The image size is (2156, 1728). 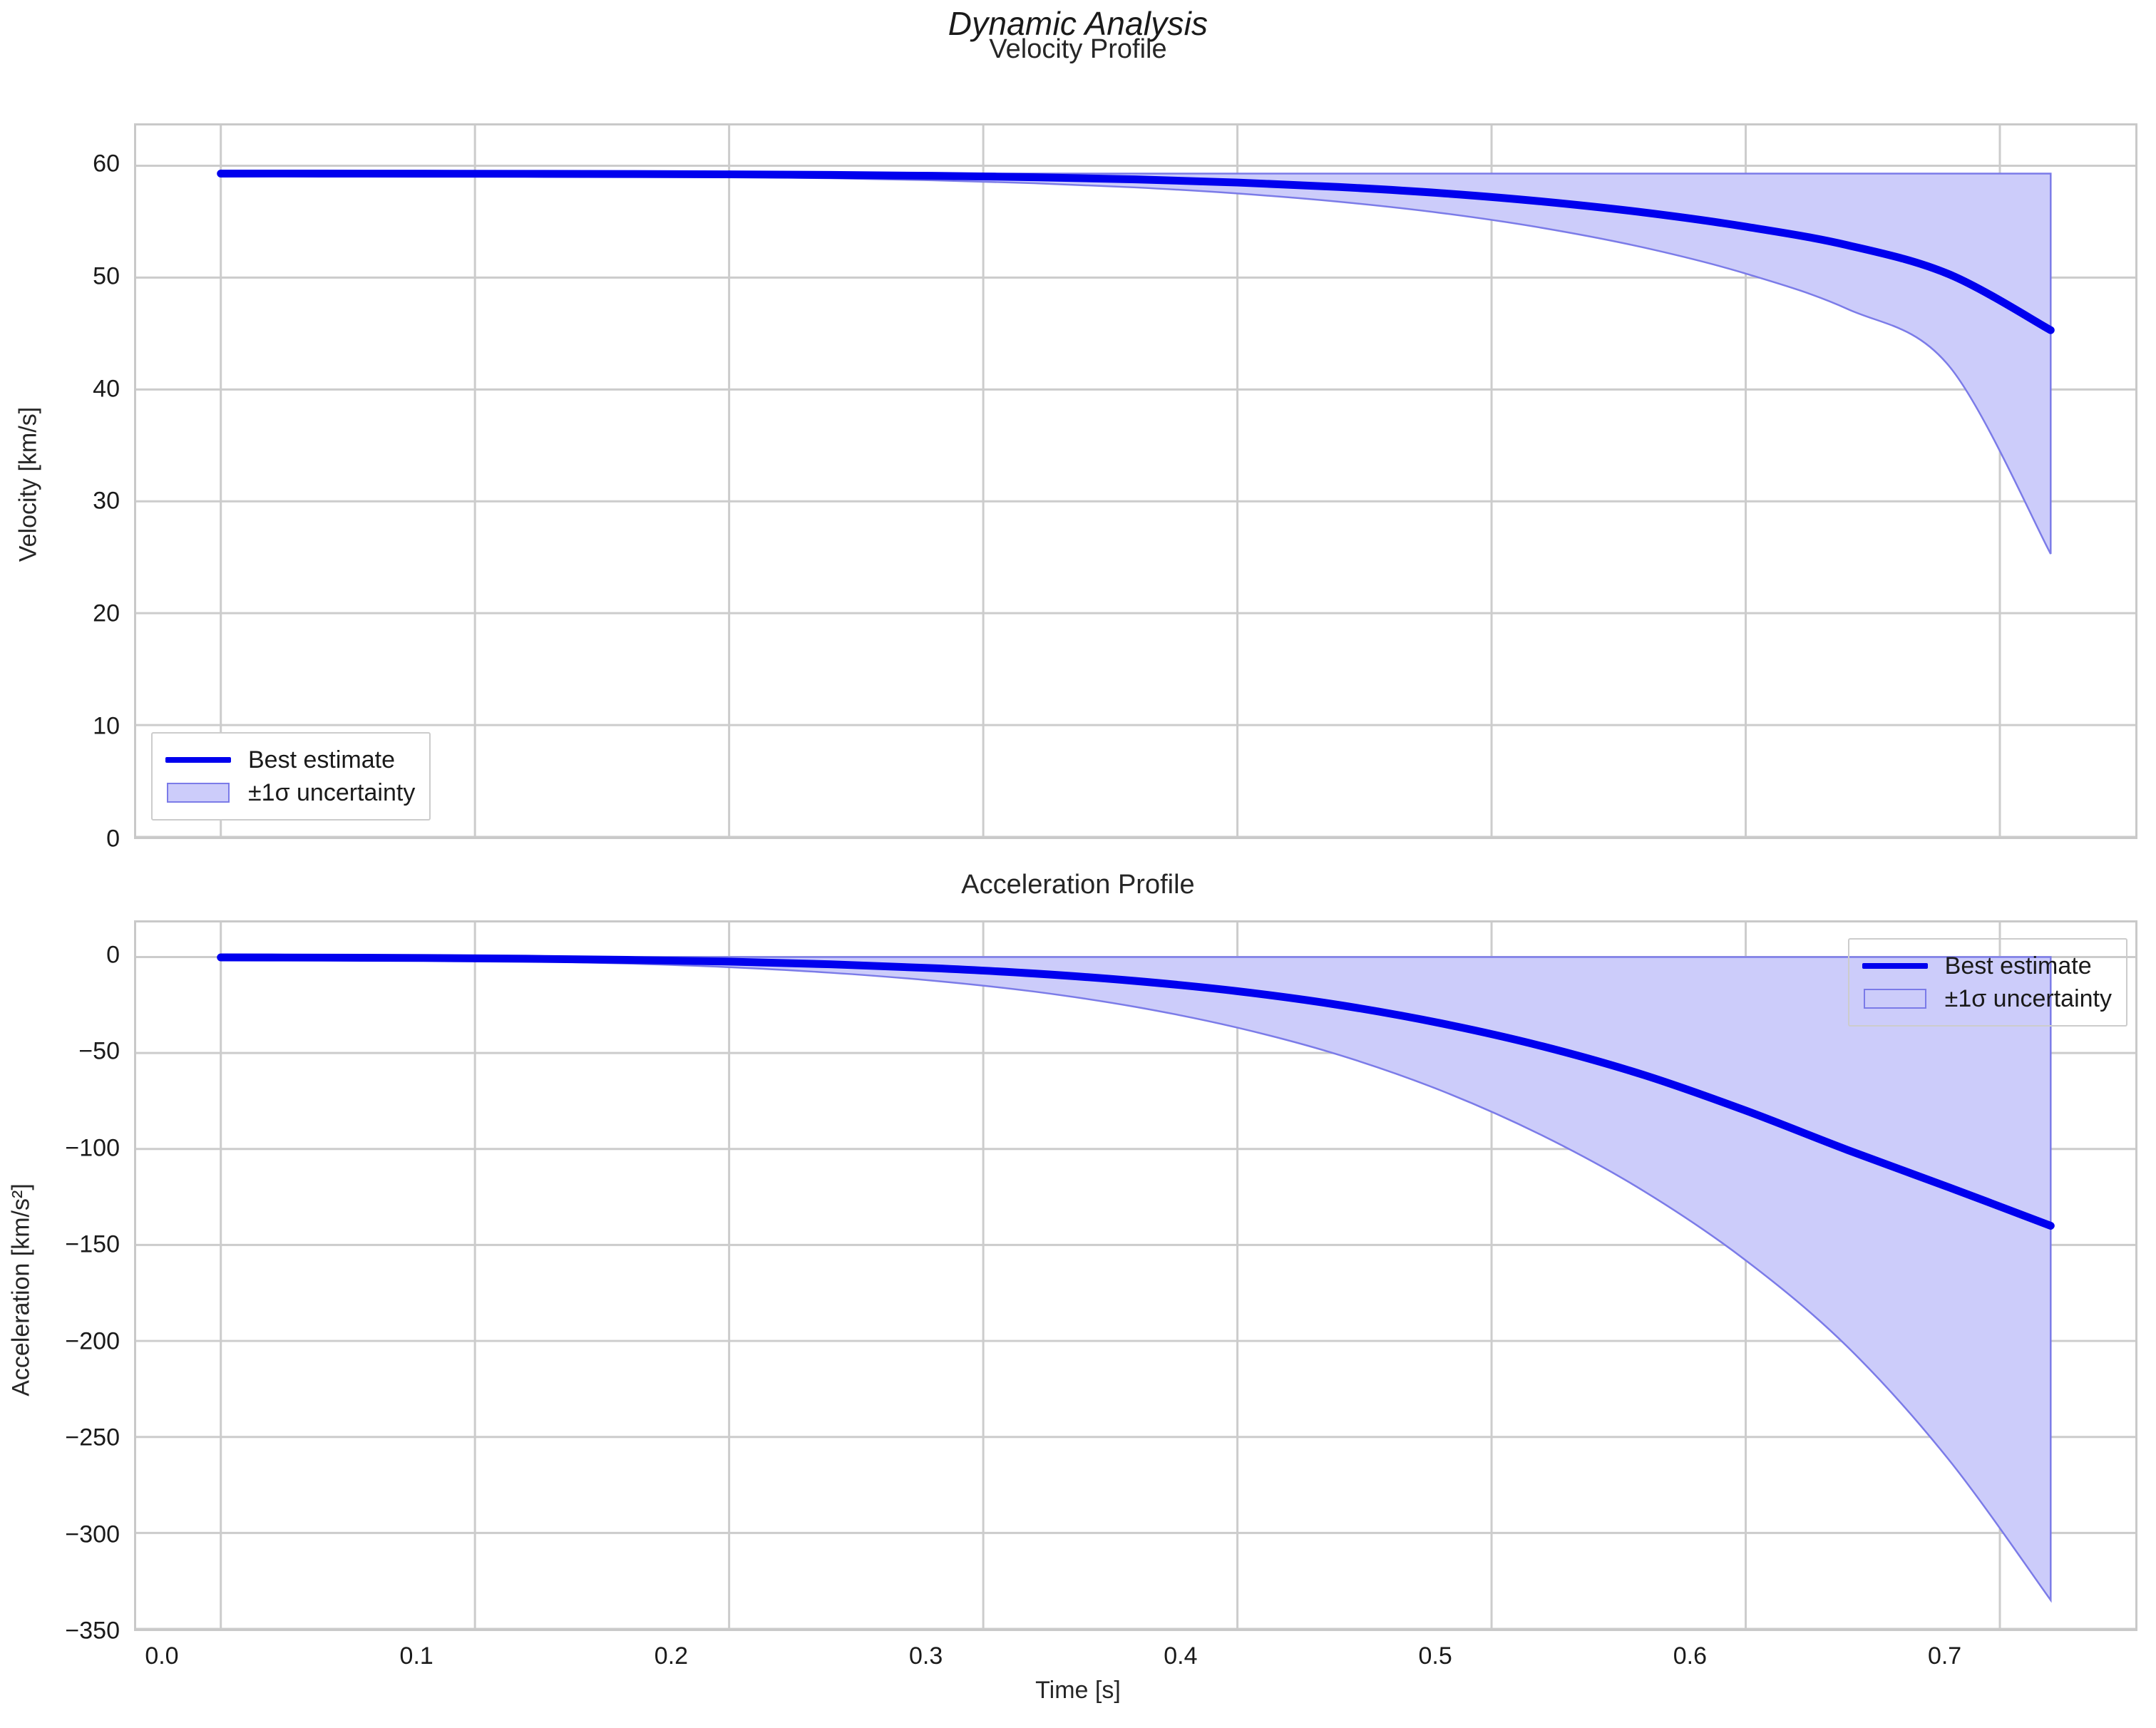 What do you see at coordinates (92, 1341) in the screenshot?
I see `y-tick-label: −200` at bounding box center [92, 1341].